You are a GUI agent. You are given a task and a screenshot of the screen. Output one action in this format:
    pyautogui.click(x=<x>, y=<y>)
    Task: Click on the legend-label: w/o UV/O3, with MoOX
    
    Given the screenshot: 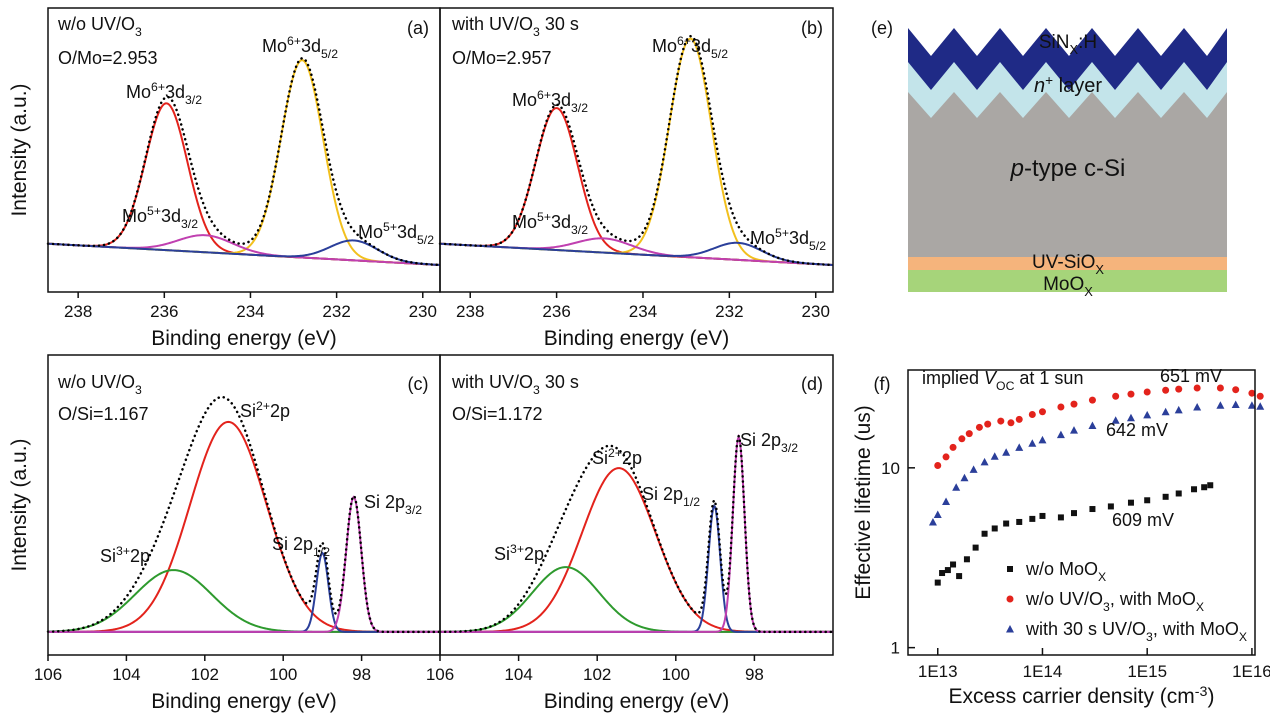 What is the action you would take?
    pyautogui.click(x=1114, y=601)
    